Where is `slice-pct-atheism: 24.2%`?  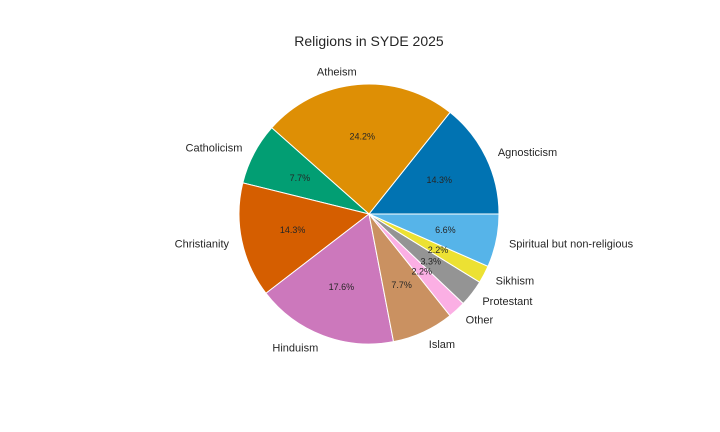 slice-pct-atheism: 24.2% is located at coordinates (363, 136).